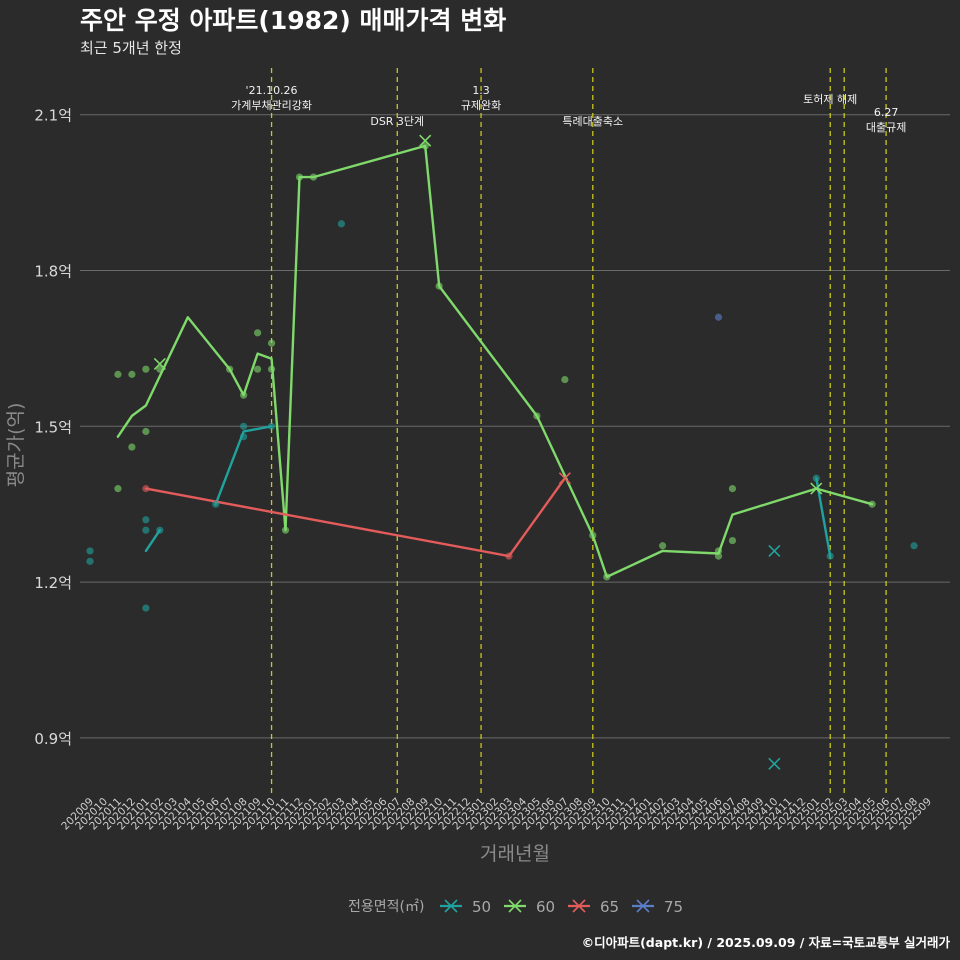 The width and height of the screenshot is (960, 960). Describe the element at coordinates (16, 445) in the screenshot. I see `y-axis-title: 평균가(억)` at that location.